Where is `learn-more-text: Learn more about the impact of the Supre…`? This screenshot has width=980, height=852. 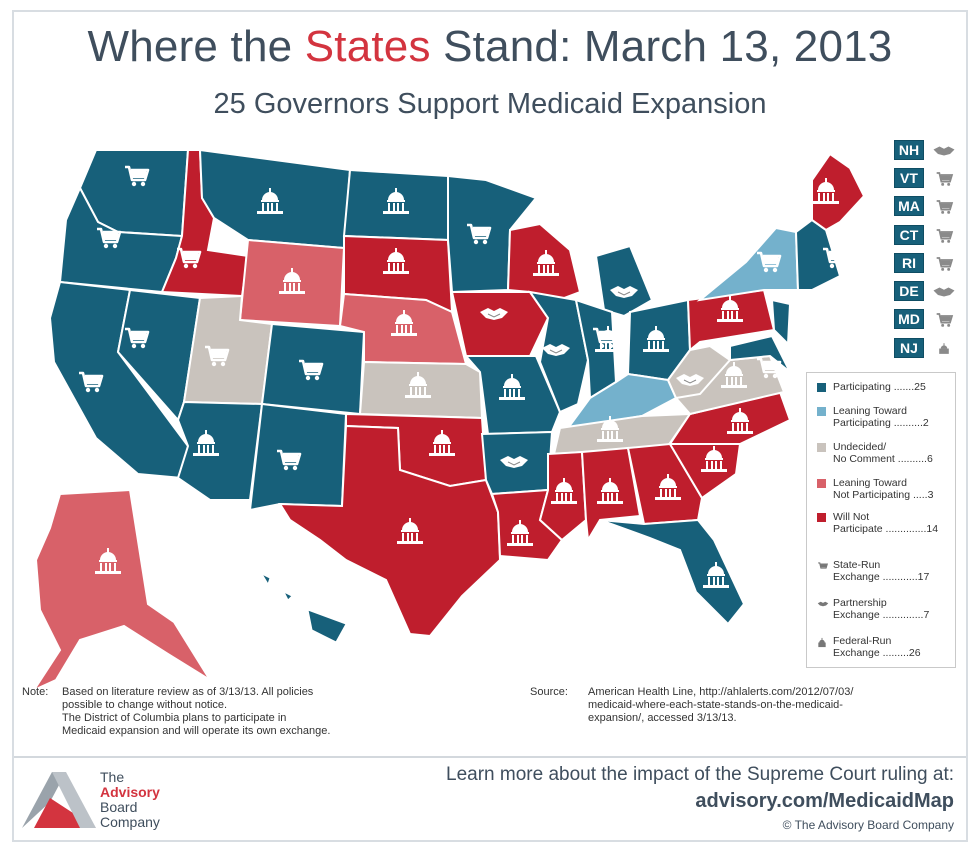
learn-more-text: Learn more about the impact of the Supre… is located at coordinates (700, 774).